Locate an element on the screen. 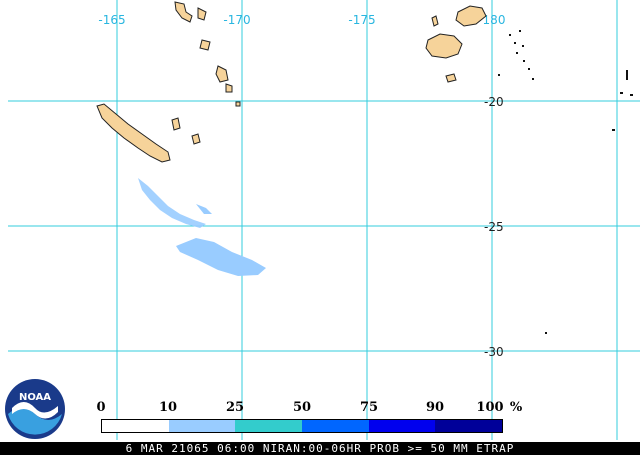 The image size is (640, 455). legend-tick: 0 is located at coordinates (101, 407).